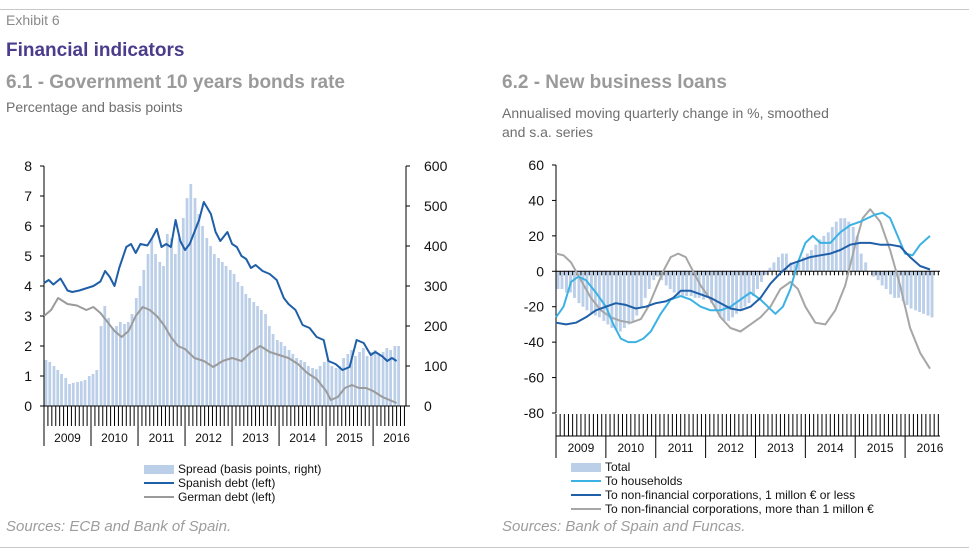  I want to click on chart-1-left-tick-label: 0, so click(28, 406).